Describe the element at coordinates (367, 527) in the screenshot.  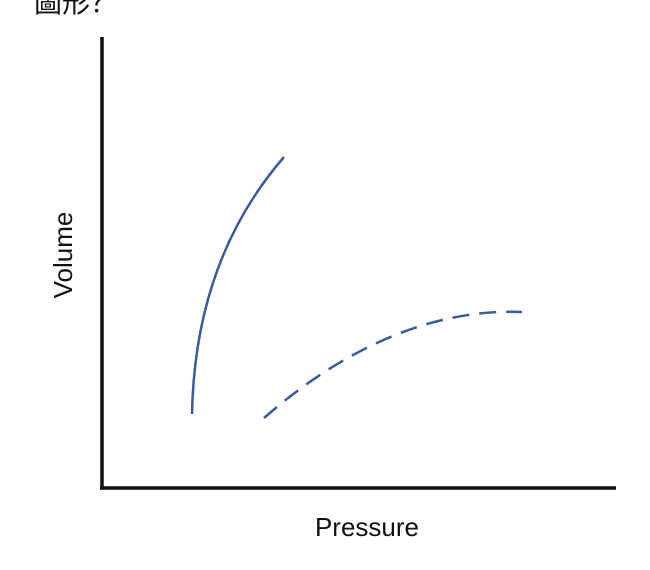
I see `x-axis-label: Pressure` at that location.